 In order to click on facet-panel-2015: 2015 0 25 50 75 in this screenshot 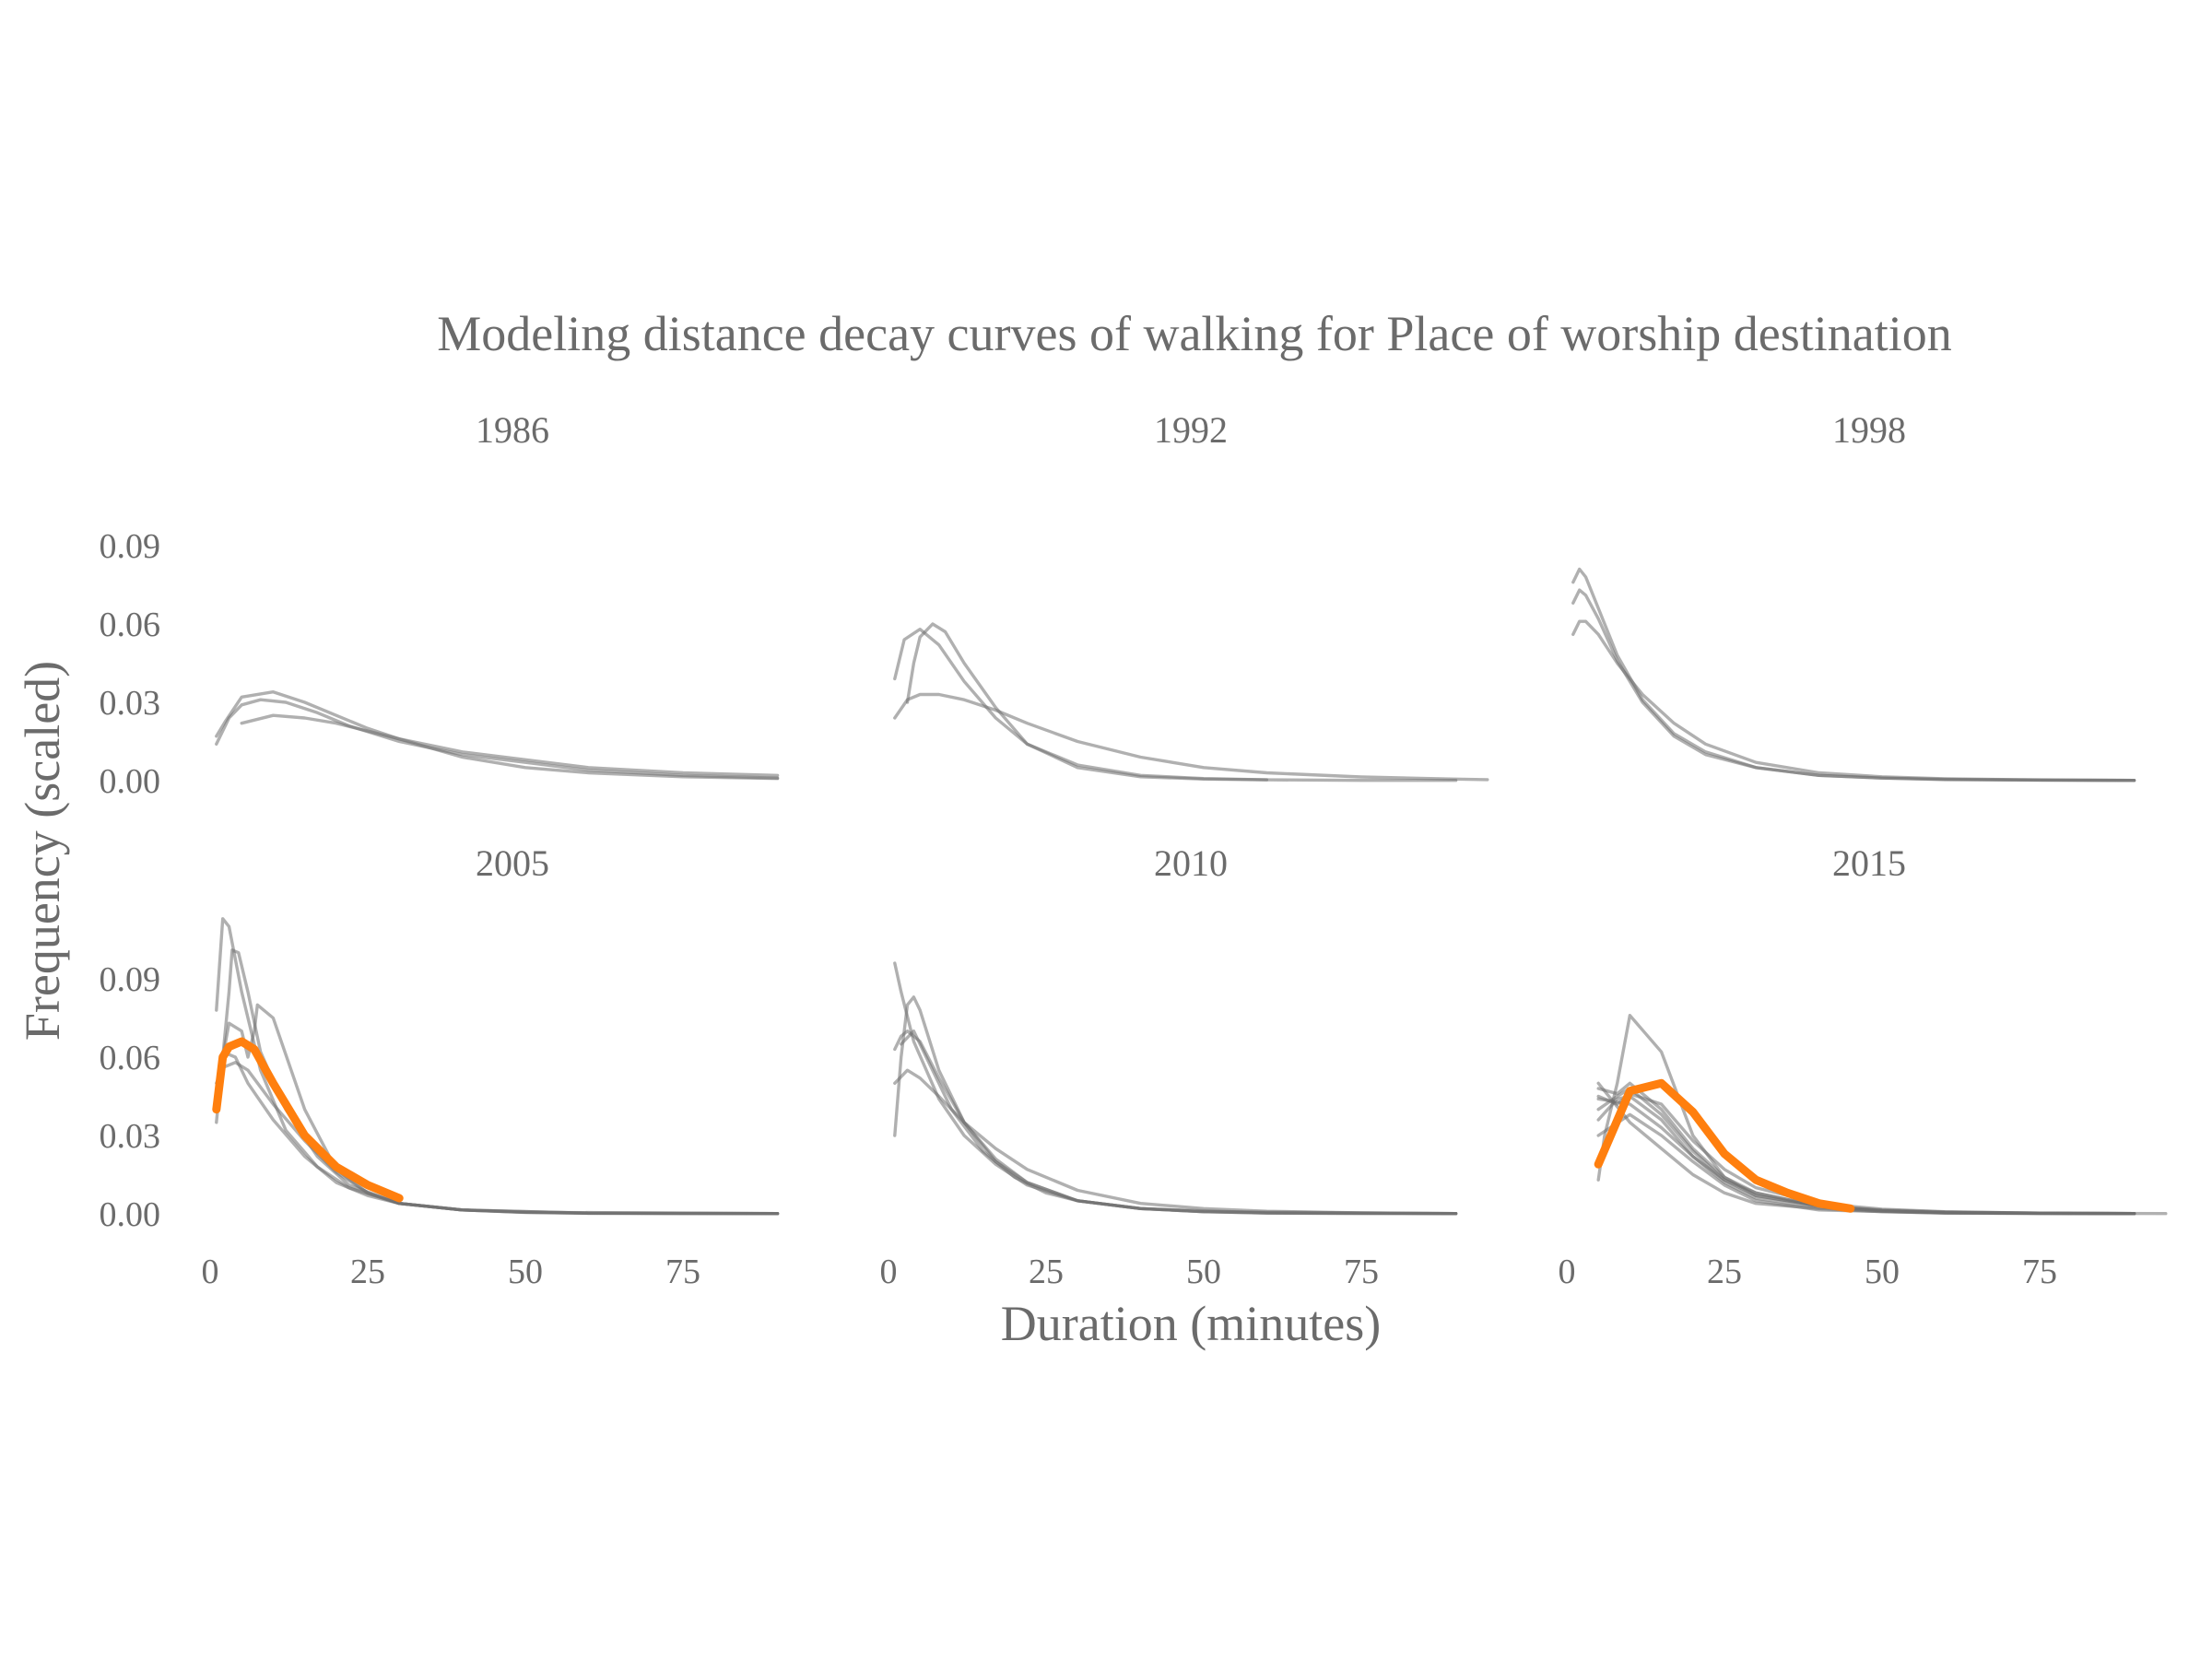, I will do `click(1863, 1066)`.